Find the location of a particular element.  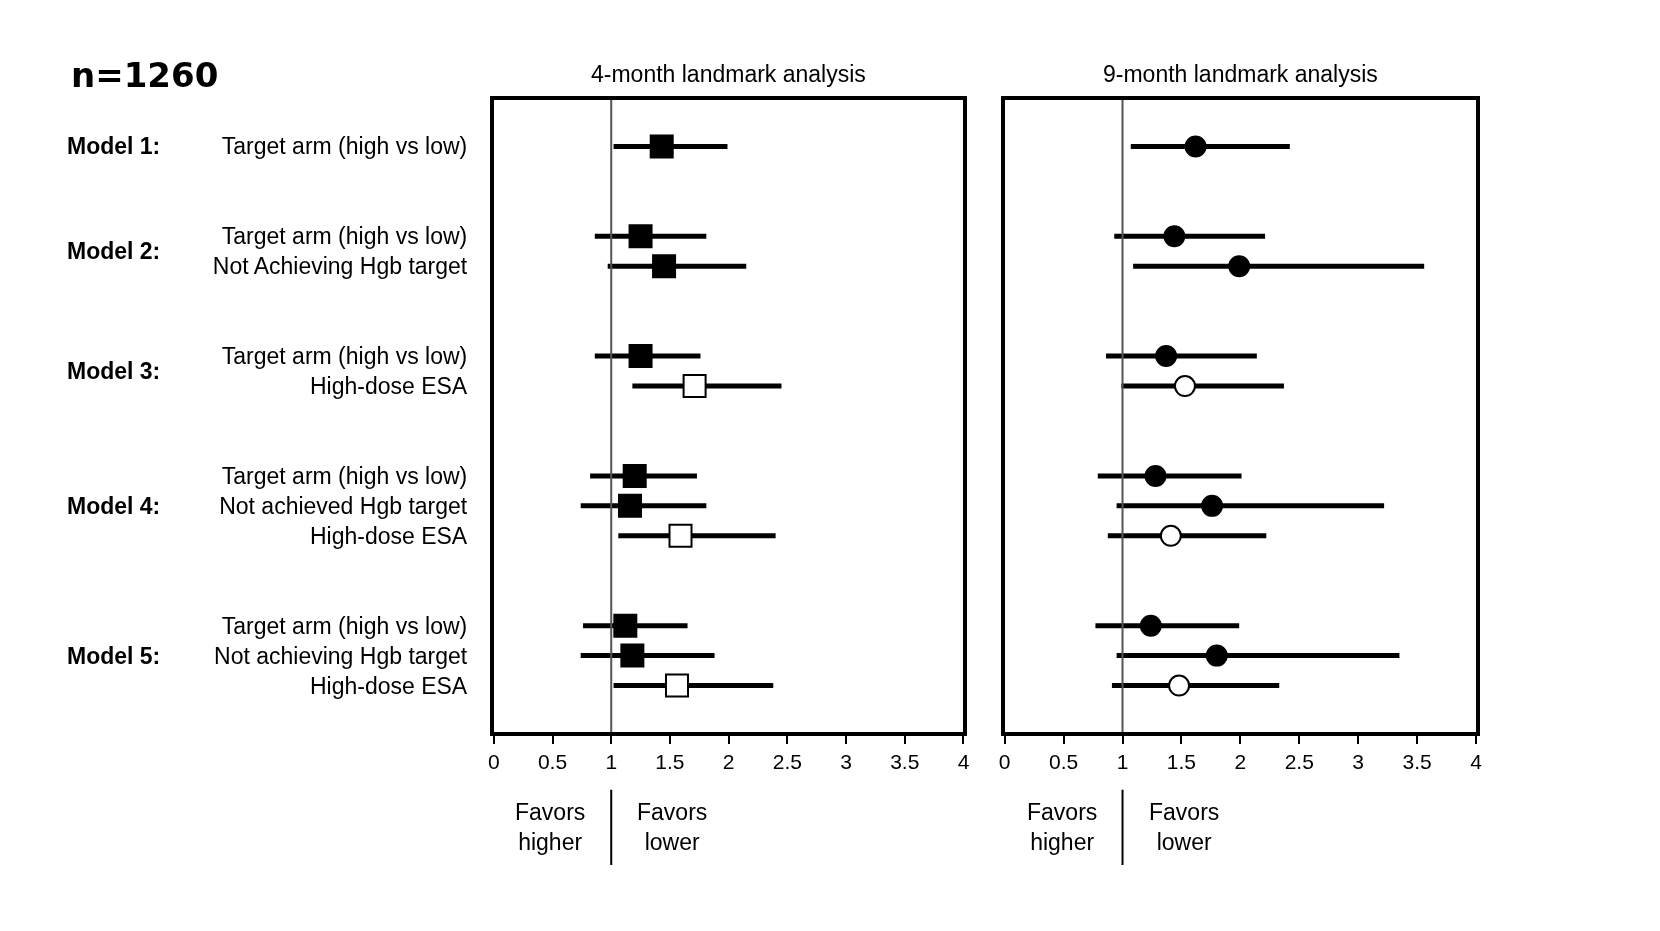

text: Model 5: is located at coordinates (114, 656).